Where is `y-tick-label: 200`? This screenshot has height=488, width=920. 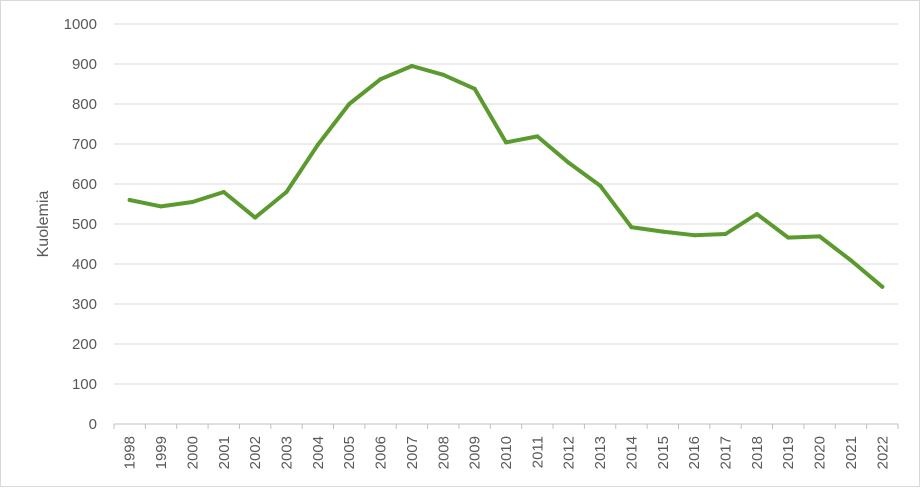 y-tick-label: 200 is located at coordinates (84, 344).